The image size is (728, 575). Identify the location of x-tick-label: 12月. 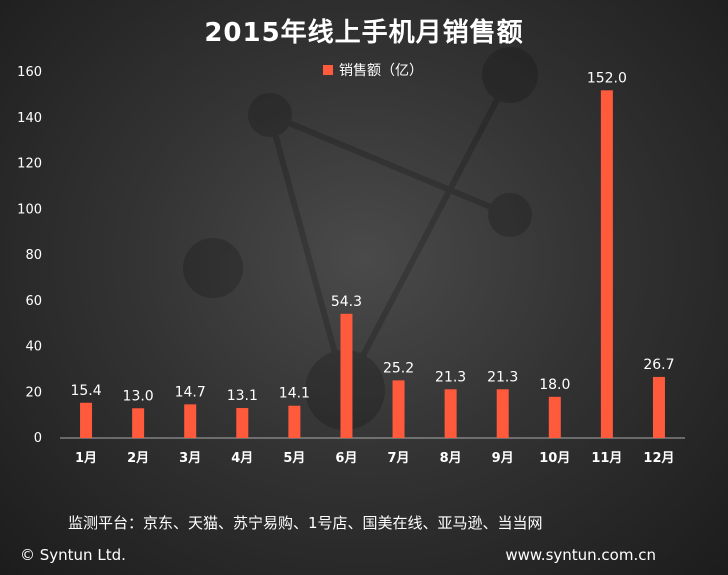
(658, 458).